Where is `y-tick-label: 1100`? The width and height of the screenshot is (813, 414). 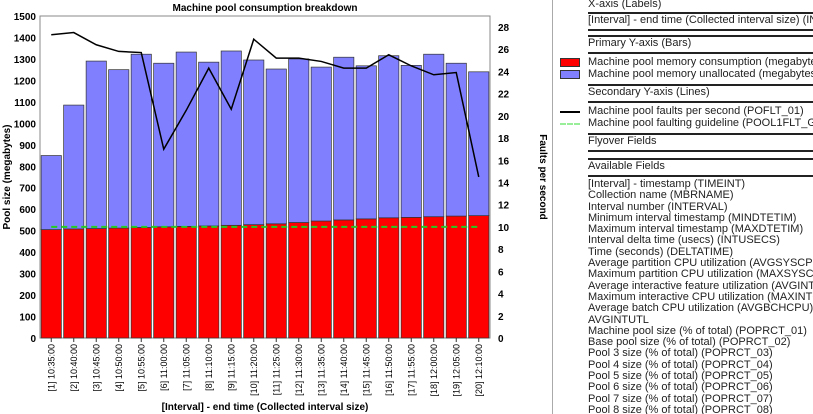
y-tick-label: 1100 is located at coordinates (25, 103).